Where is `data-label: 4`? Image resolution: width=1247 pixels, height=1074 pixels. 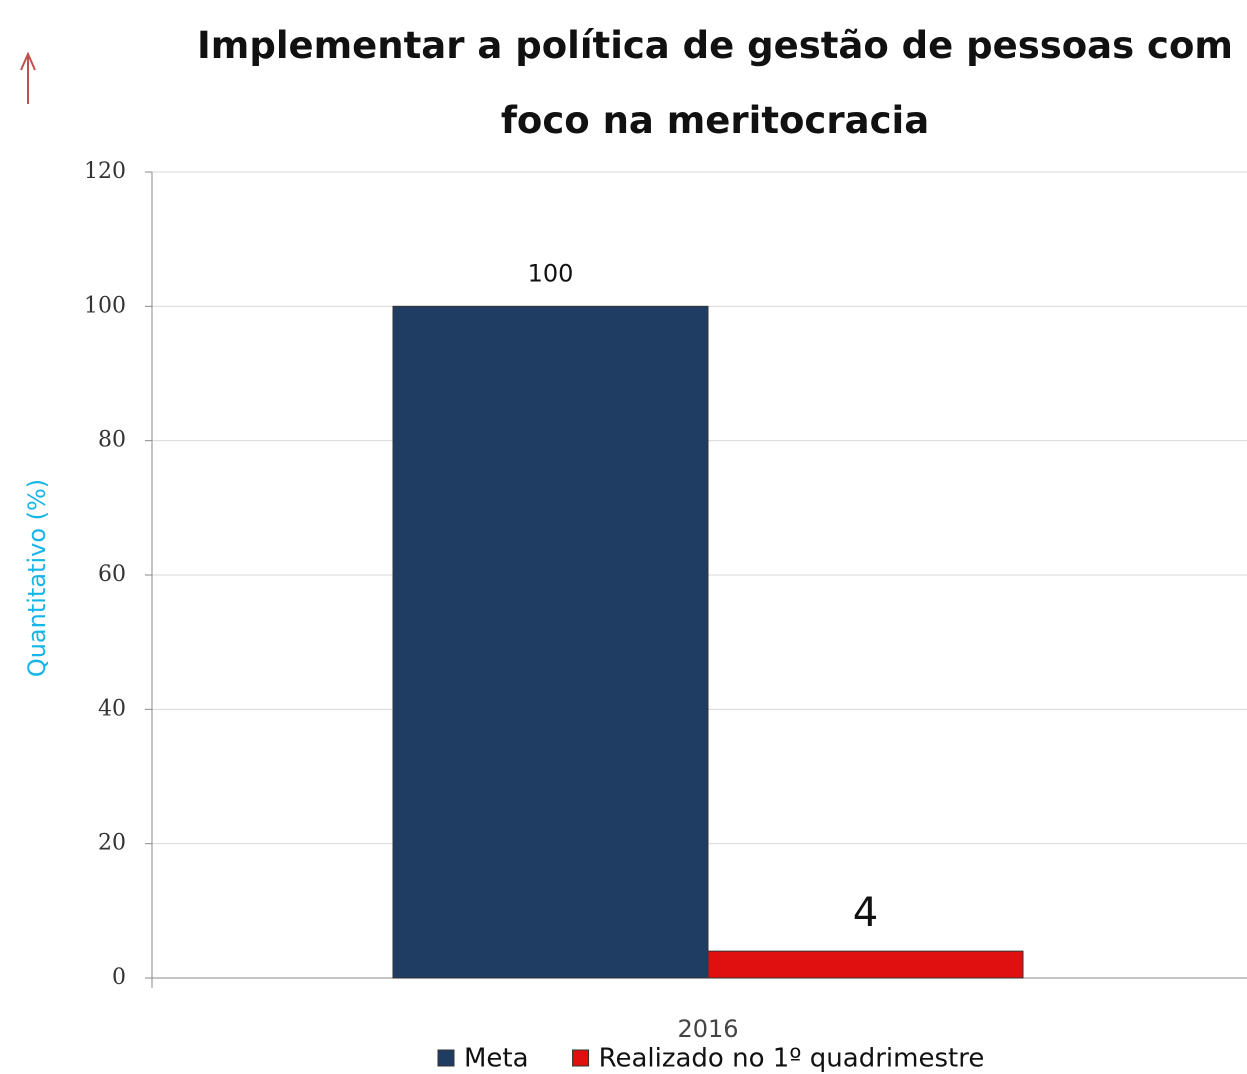
data-label: 4 is located at coordinates (865, 913).